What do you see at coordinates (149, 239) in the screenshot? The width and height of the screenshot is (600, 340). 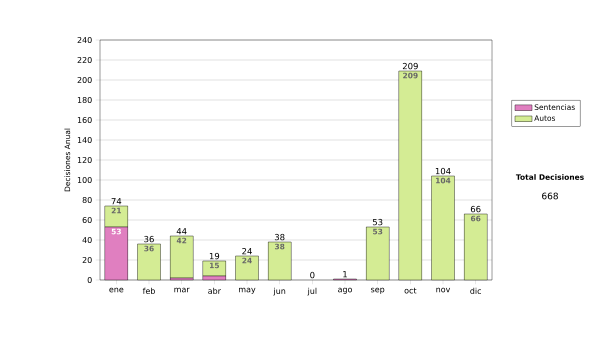 I see `total-label: 36` at bounding box center [149, 239].